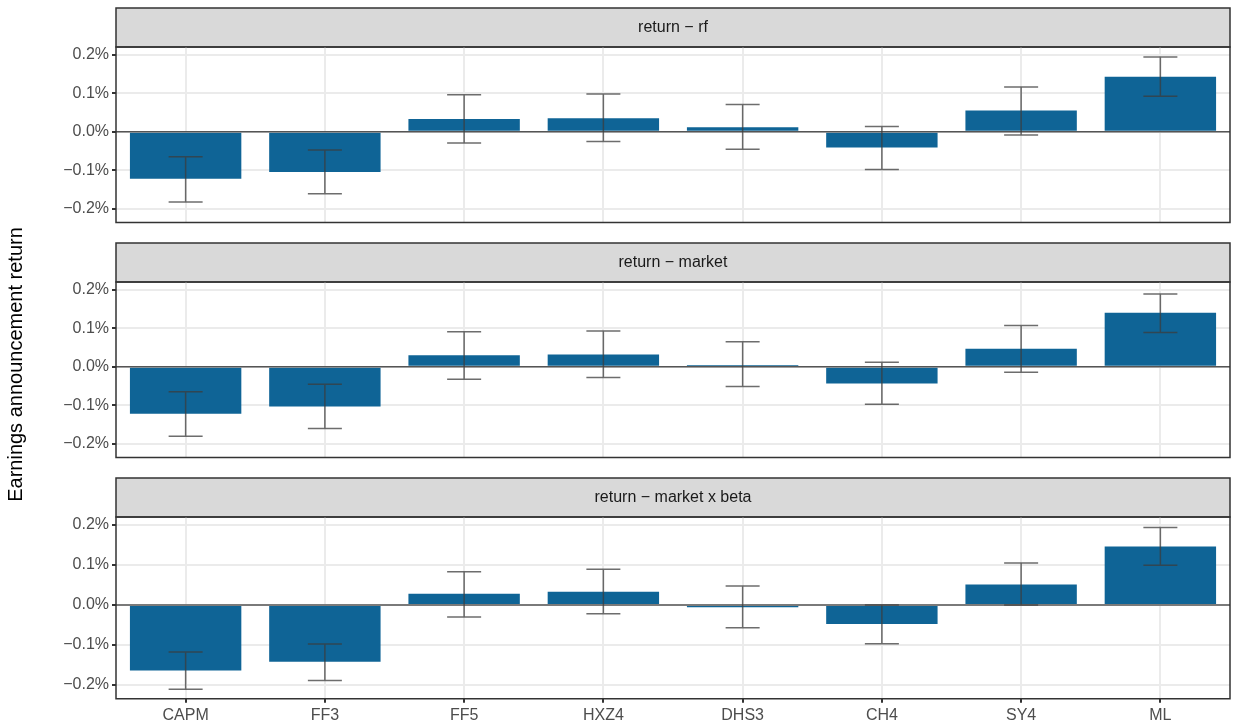 The image size is (1235, 728). What do you see at coordinates (325, 714) in the screenshot?
I see `x-tick-label: FF3` at bounding box center [325, 714].